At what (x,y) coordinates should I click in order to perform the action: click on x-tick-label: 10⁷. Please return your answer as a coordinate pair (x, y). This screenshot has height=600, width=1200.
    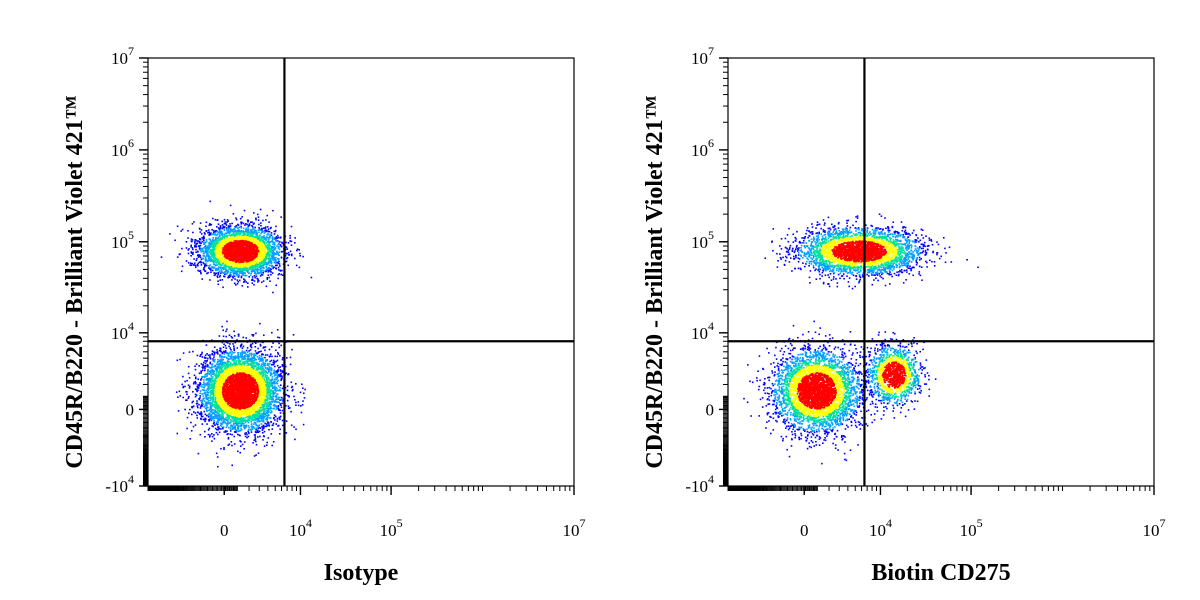
    Looking at the image, I should click on (1154, 528).